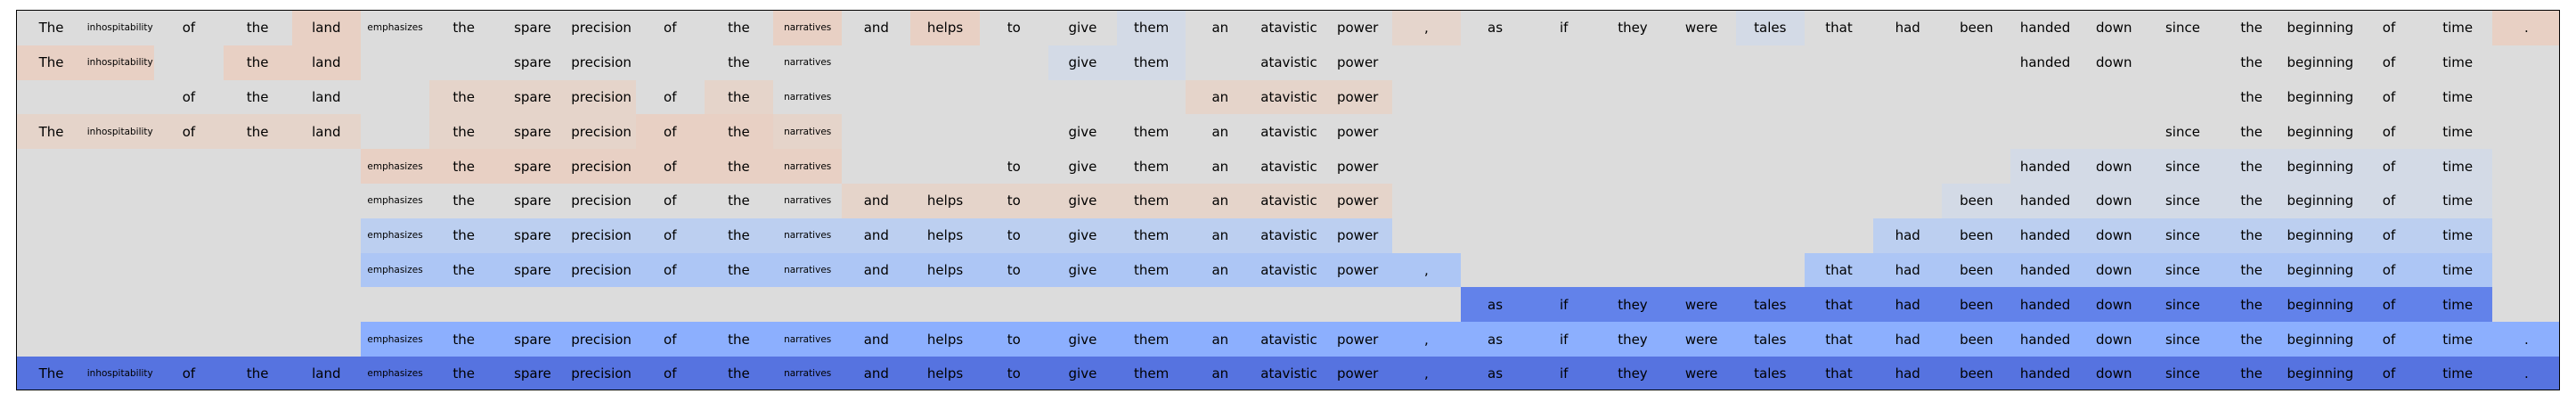 This screenshot has width=2576, height=402. What do you see at coordinates (1426, 339) in the screenshot?
I see `token-cell: ,` at bounding box center [1426, 339].